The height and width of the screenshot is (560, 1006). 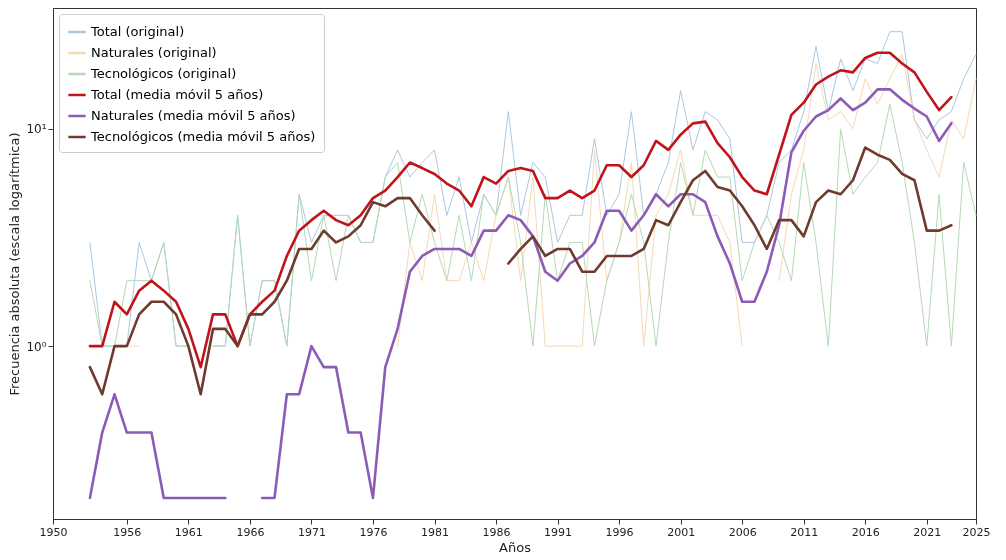 I want to click on legend-label: Total (original), so click(x=137, y=31).